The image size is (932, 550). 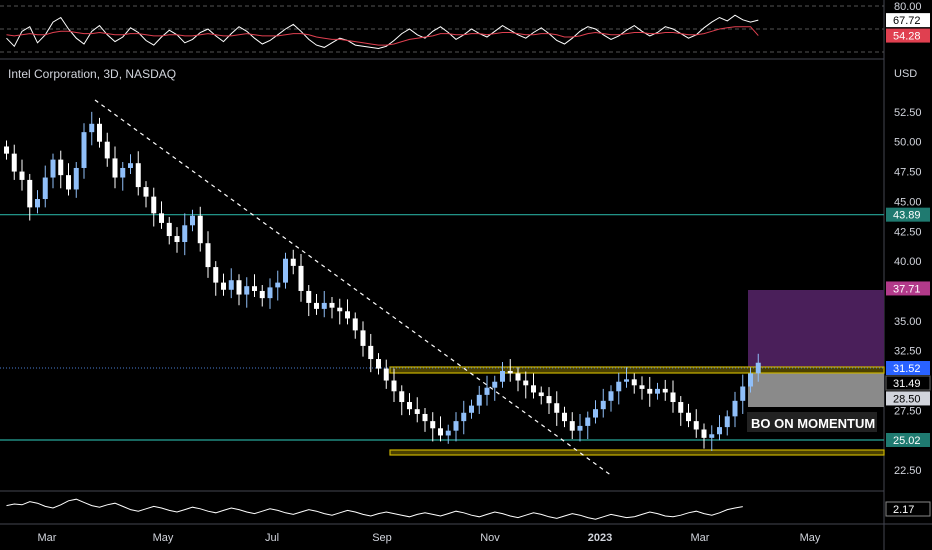 What do you see at coordinates (816, 330) in the screenshot?
I see `target-zone-box` at bounding box center [816, 330].